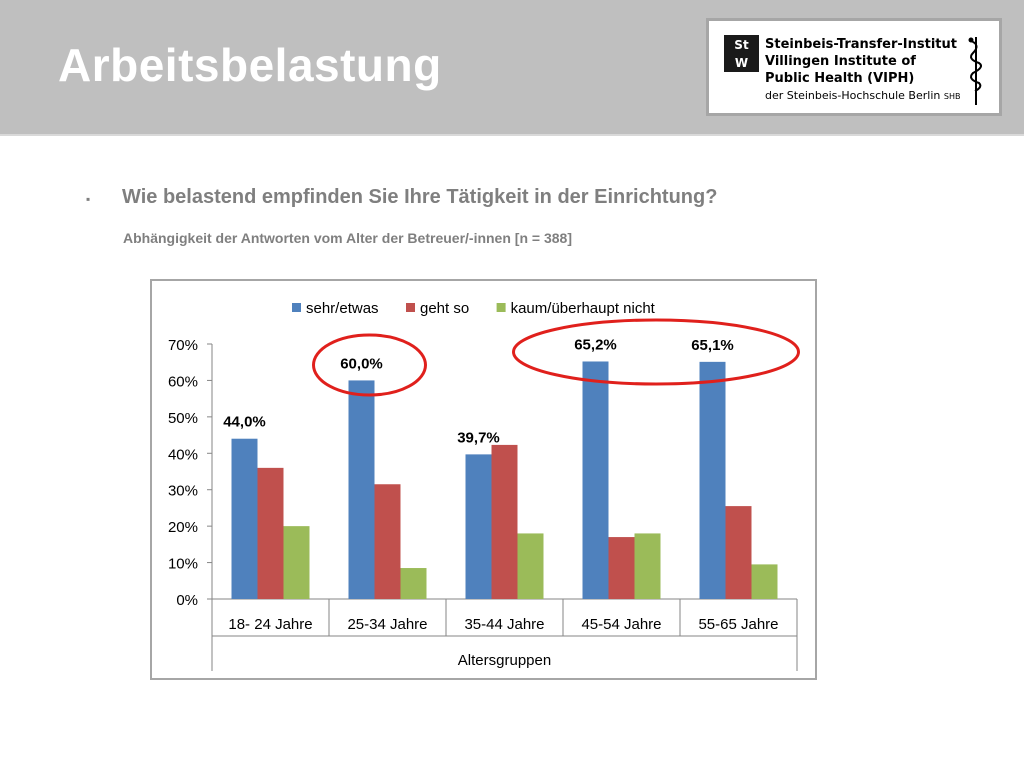 This screenshot has height=768, width=1024. What do you see at coordinates (183, 381) in the screenshot?
I see `y-tick-label: 60%` at bounding box center [183, 381].